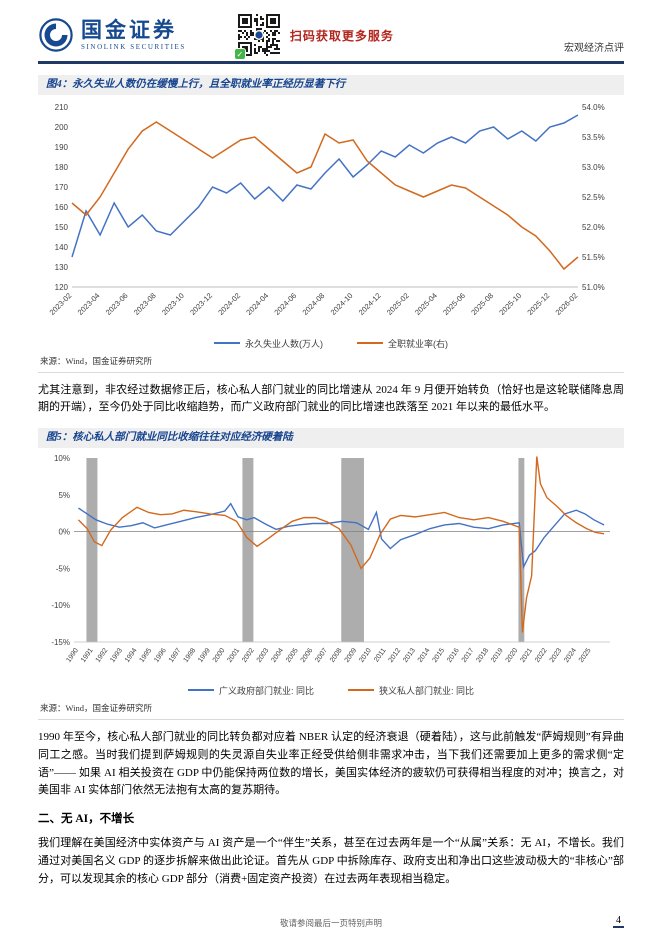 The height and width of the screenshot is (936, 662). I want to click on svg-text: 2016, so click(453, 655).